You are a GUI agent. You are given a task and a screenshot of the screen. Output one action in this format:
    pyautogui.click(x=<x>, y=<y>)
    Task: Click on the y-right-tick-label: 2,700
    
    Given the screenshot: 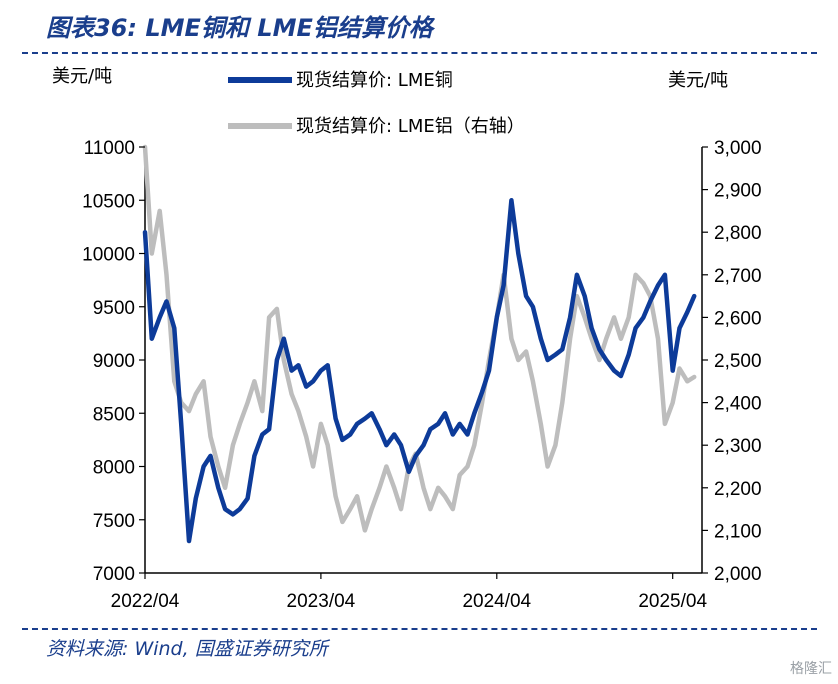 What is the action you would take?
    pyautogui.click(x=738, y=276)
    